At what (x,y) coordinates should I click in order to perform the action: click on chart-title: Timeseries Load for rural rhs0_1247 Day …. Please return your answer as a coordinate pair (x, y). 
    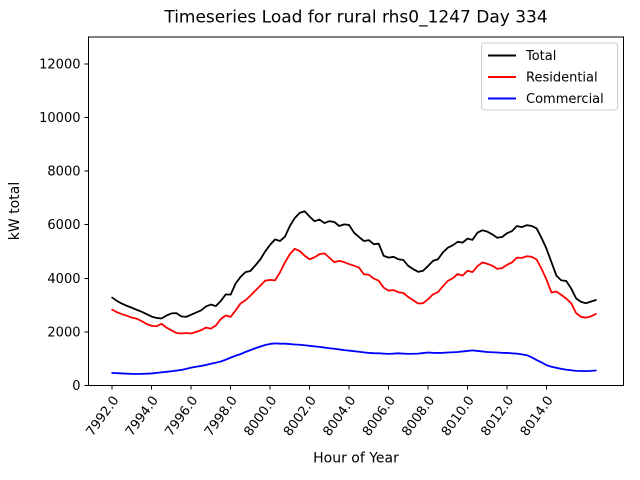
    Looking at the image, I should click on (355, 18).